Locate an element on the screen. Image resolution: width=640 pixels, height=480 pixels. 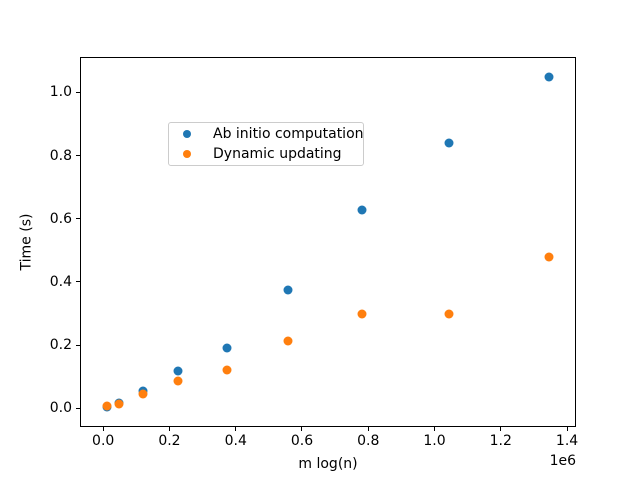
y-tick-label: 0.2 is located at coordinates (60, 345).